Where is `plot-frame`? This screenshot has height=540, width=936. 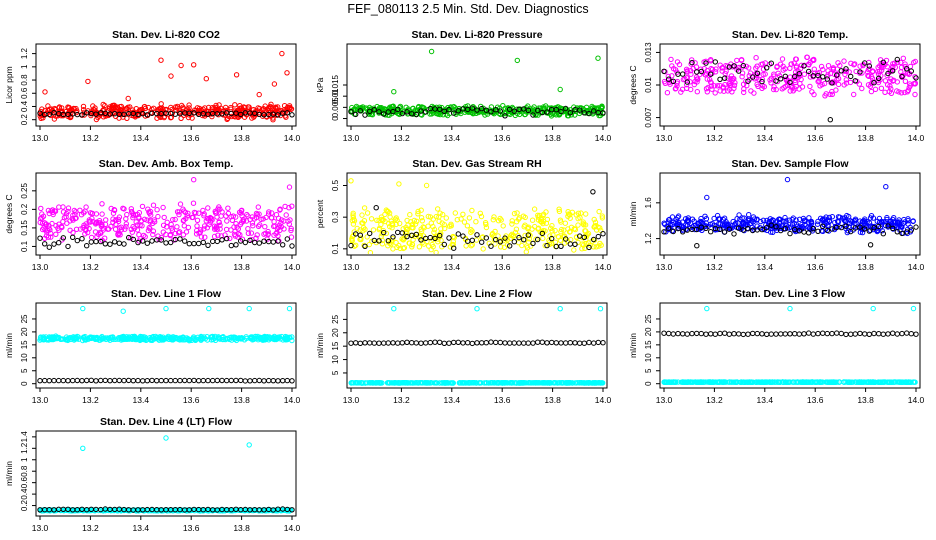
plot-frame is located at coordinates (166, 85).